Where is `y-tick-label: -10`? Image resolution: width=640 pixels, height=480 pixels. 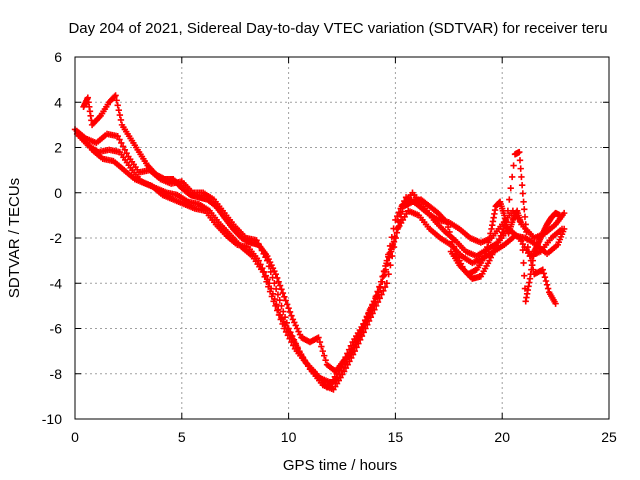 y-tick-label: -10 is located at coordinates (52, 419).